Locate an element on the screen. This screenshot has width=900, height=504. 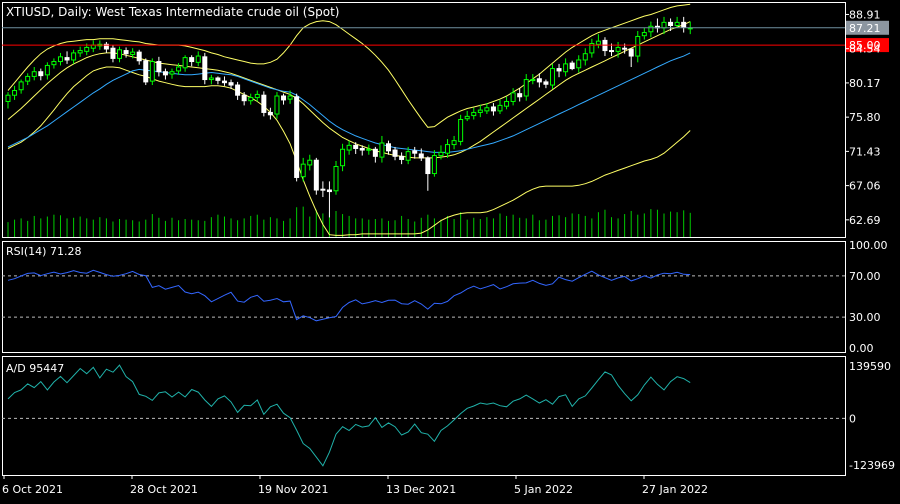
ad-tick-label: -123969 is located at coordinates (872, 465).